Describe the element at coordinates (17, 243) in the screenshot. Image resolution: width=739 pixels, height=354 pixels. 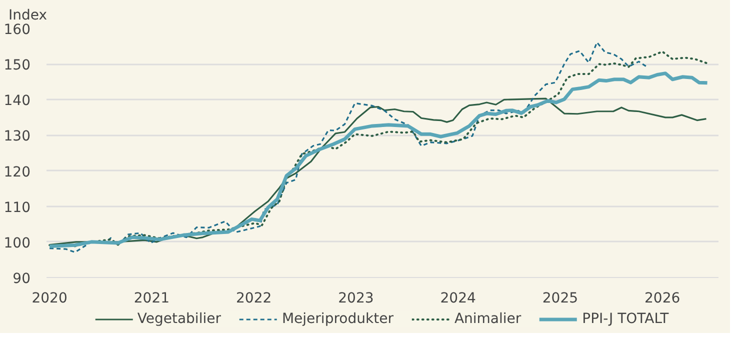
I see `y-tick-label: 100` at that location.